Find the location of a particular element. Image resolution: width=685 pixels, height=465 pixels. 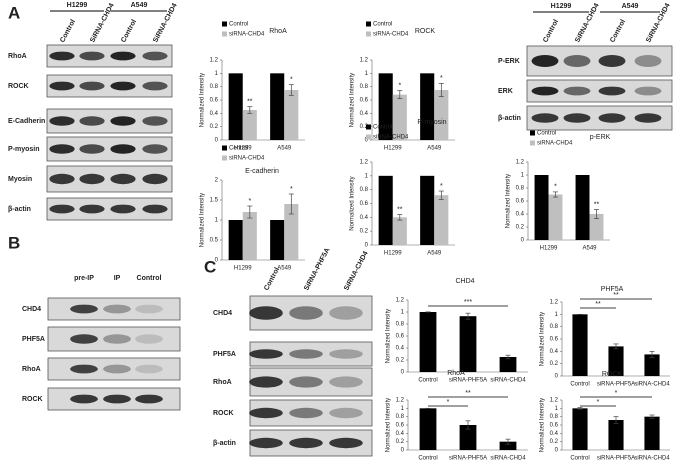

panel-label: B is located at coordinates (14, 242).